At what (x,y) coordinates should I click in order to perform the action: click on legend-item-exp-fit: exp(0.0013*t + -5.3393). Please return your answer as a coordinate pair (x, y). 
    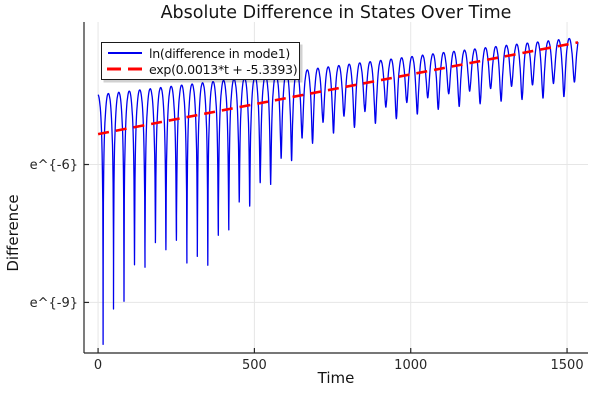
    Looking at the image, I should click on (202, 69).